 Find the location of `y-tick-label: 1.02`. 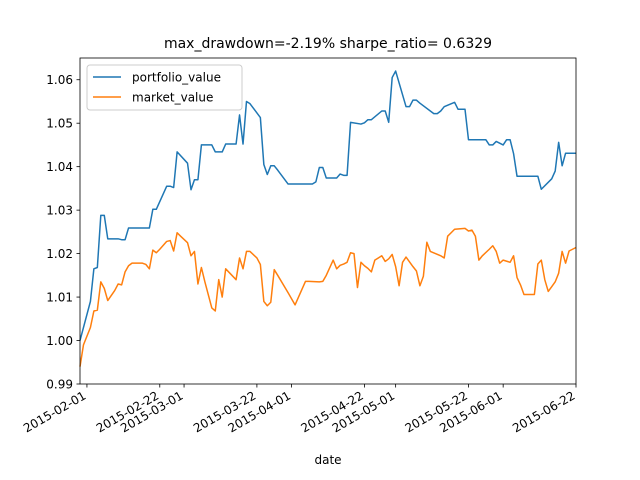

y-tick-label: 1.02 is located at coordinates (59, 254).